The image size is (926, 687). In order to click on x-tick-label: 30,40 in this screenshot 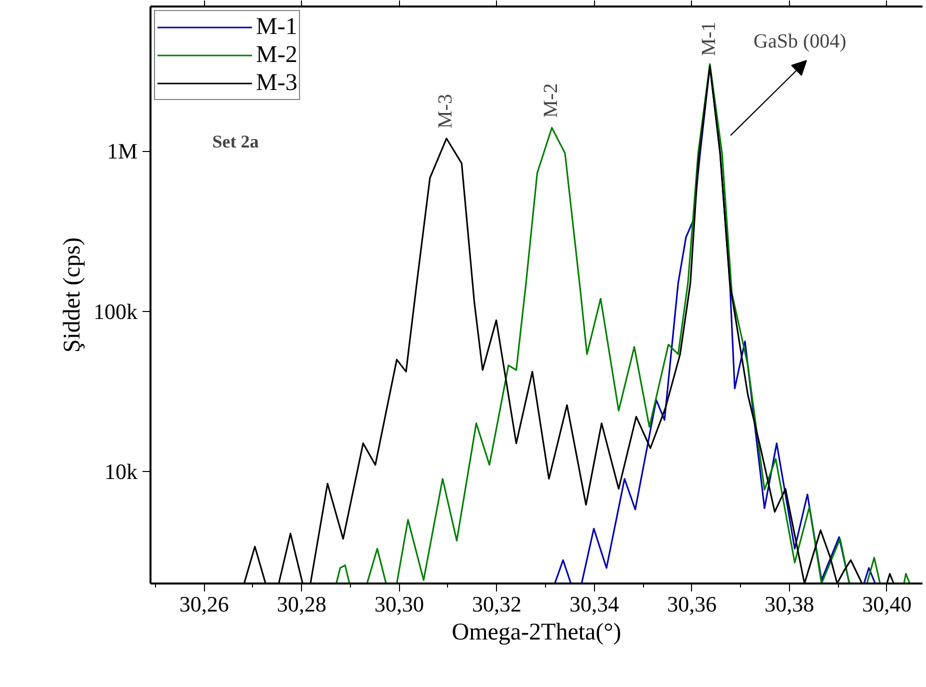, I will do `click(887, 604)`.